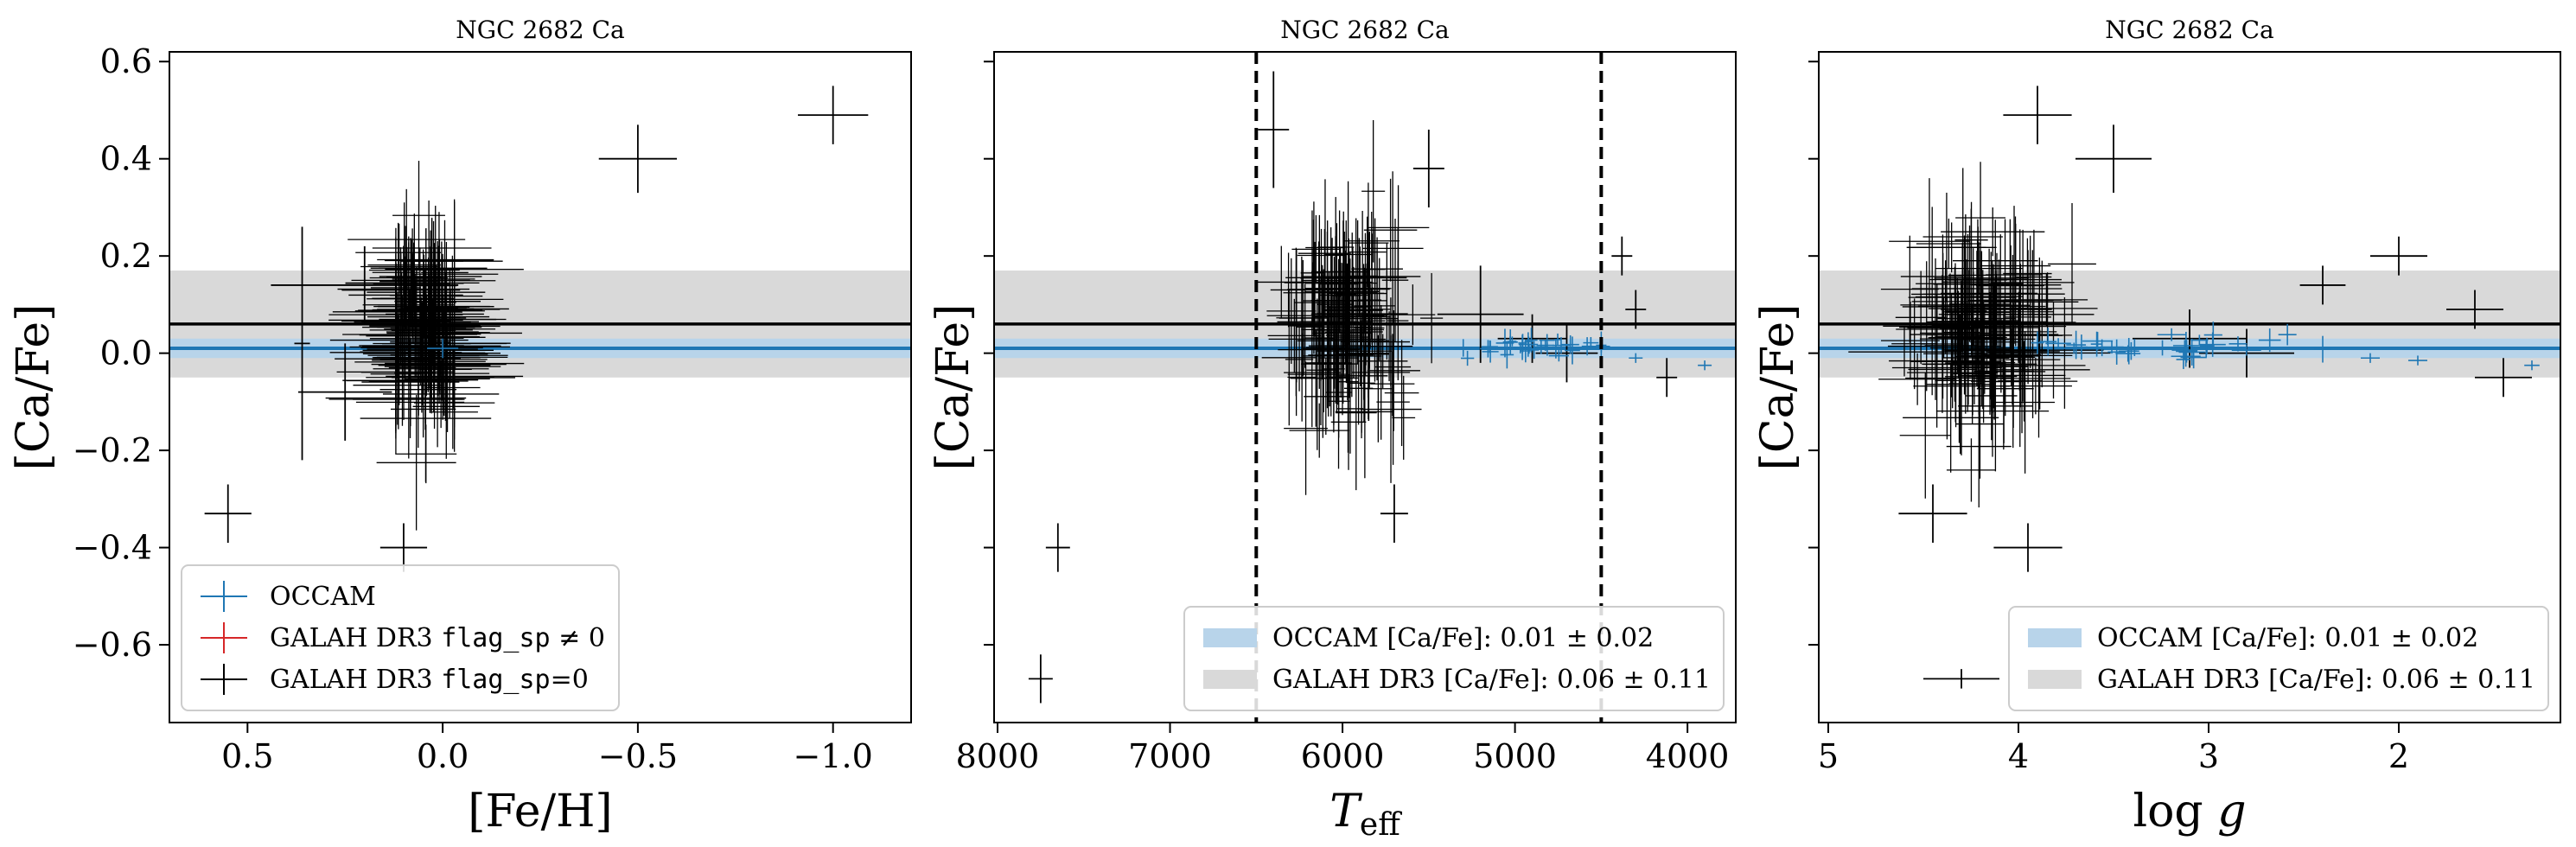 Image resolution: width=2576 pixels, height=847 pixels. Describe the element at coordinates (323, 597) in the screenshot. I see `legend-label-text: OCCAM` at that location.